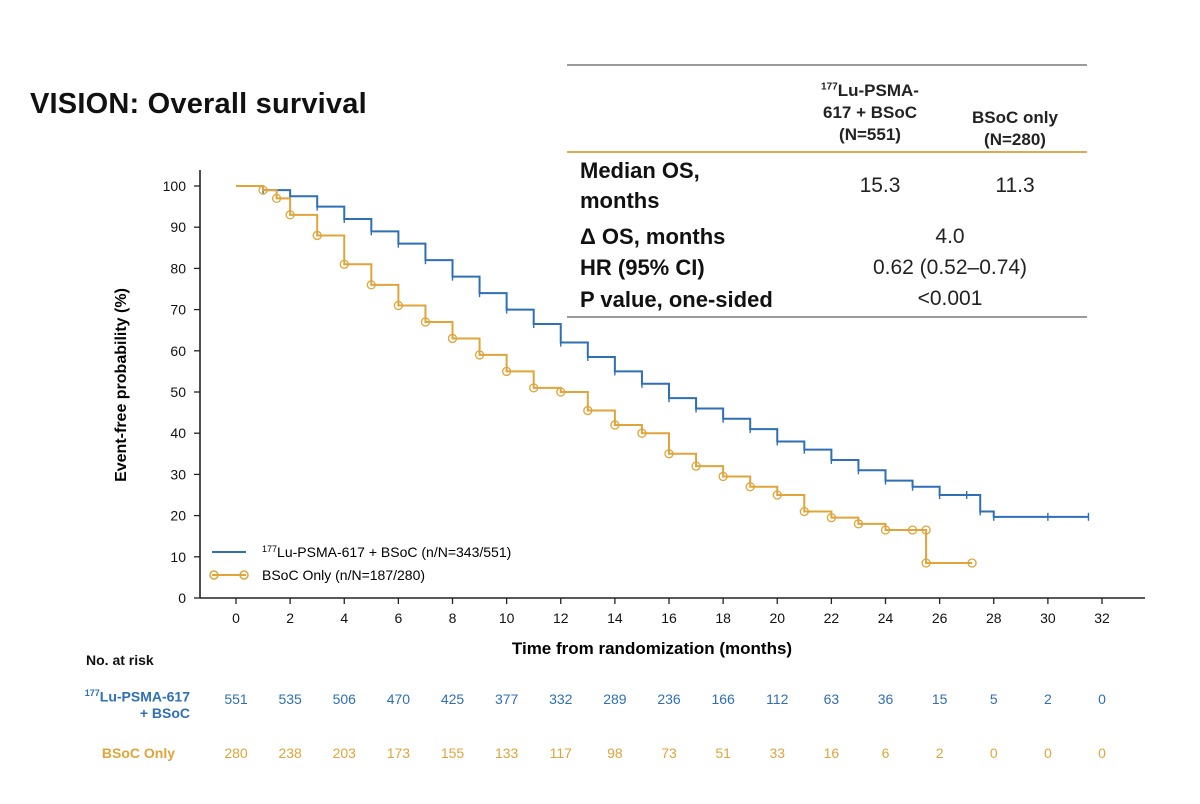  What do you see at coordinates (344, 699) in the screenshot?
I see `at-risk-treatment-value: 506` at bounding box center [344, 699].